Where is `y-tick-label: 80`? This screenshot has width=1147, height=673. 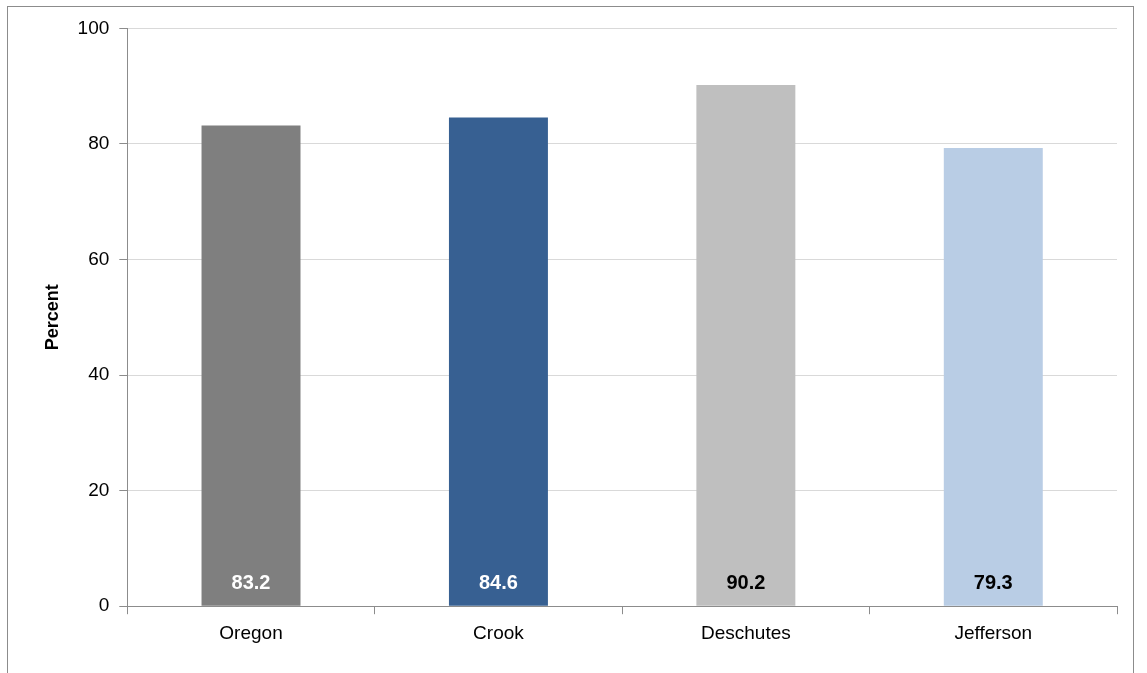
y-tick-label: 80 is located at coordinates (99, 143).